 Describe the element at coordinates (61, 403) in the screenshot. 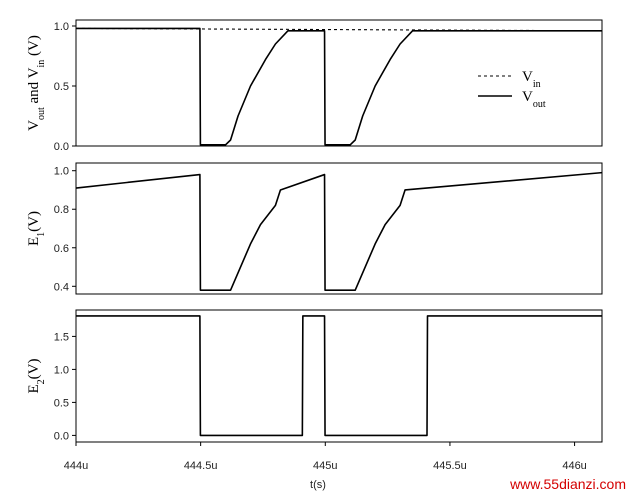

I see `panel-3-ytick-label: 0.5` at that location.